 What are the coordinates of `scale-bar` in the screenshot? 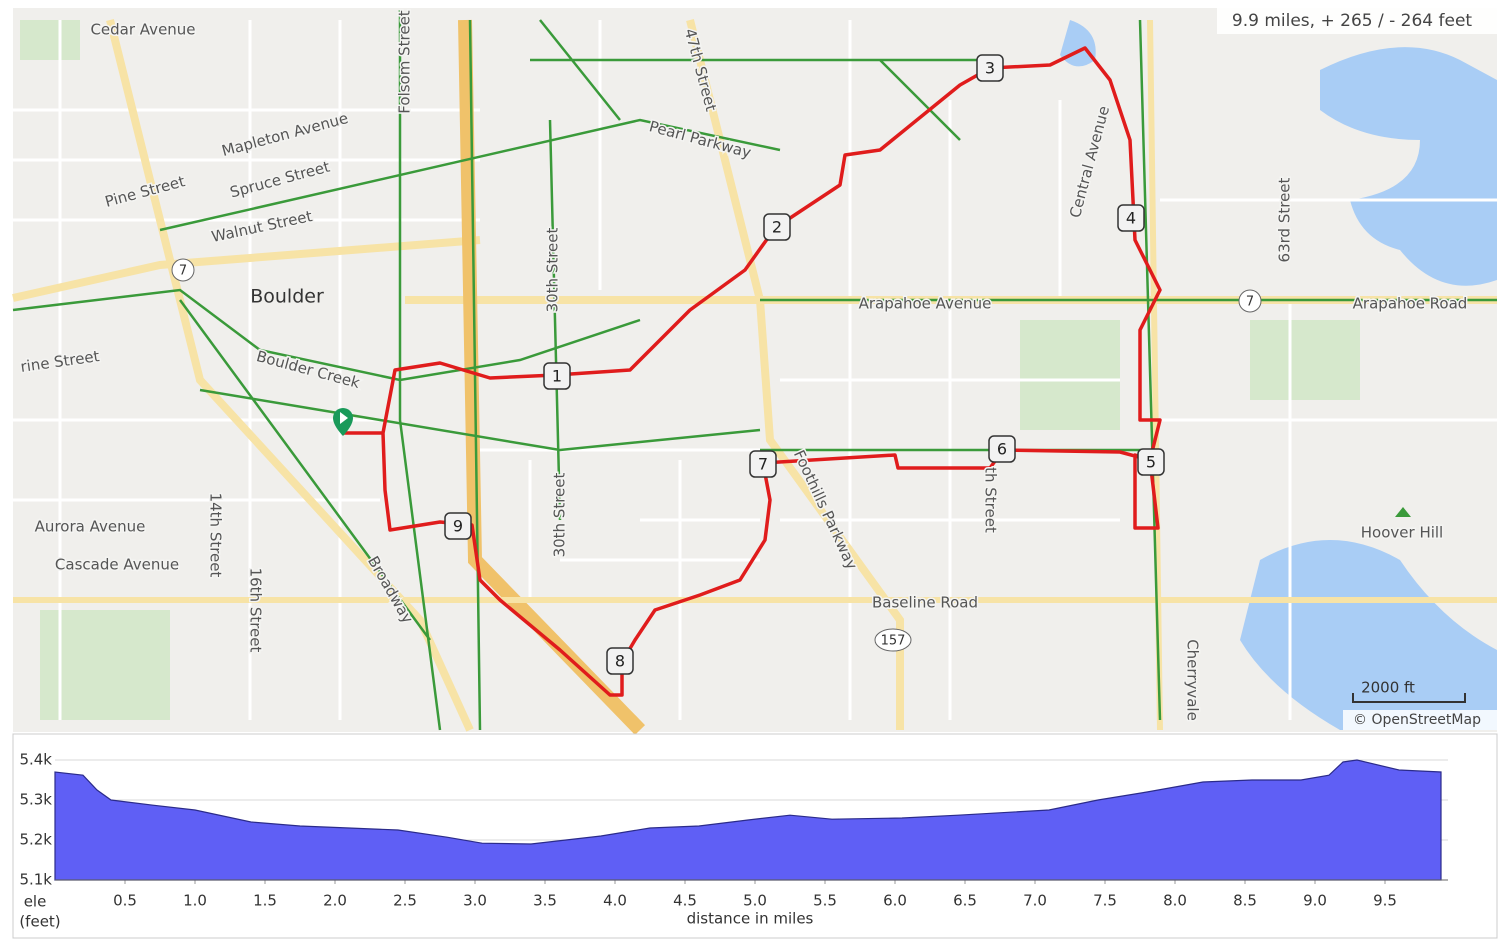 It's located at (1409, 698).